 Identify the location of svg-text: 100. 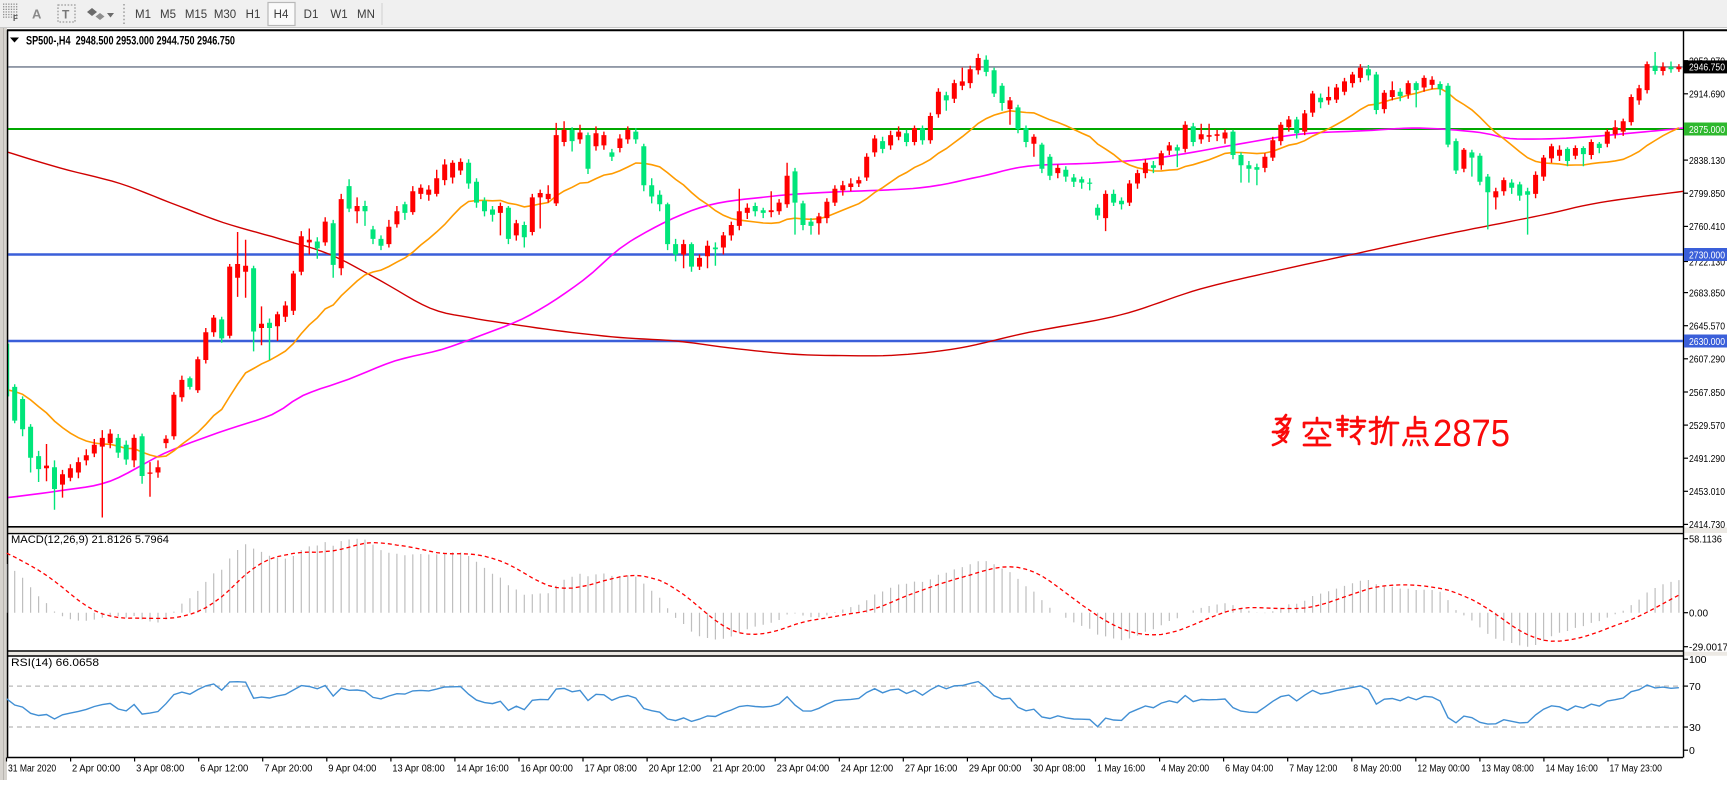
(1698, 660).